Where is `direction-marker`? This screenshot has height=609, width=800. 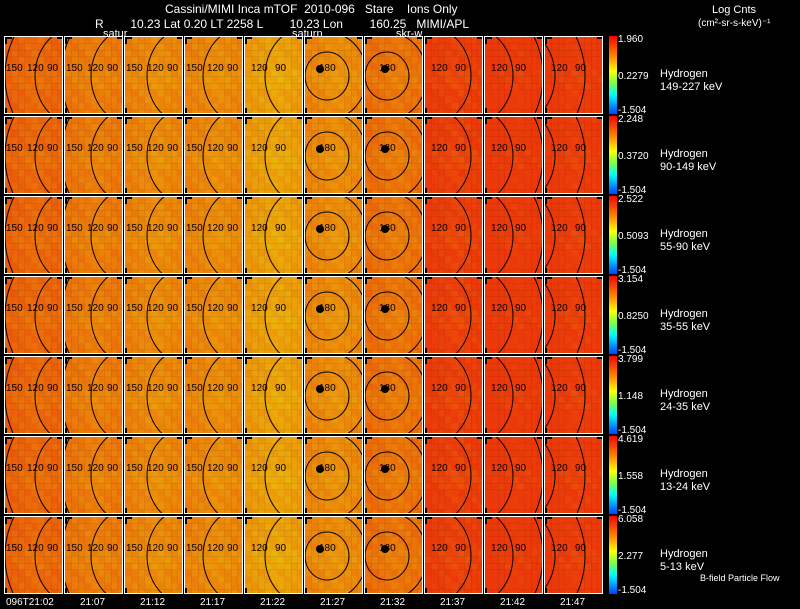
direction-marker is located at coordinates (385, 229).